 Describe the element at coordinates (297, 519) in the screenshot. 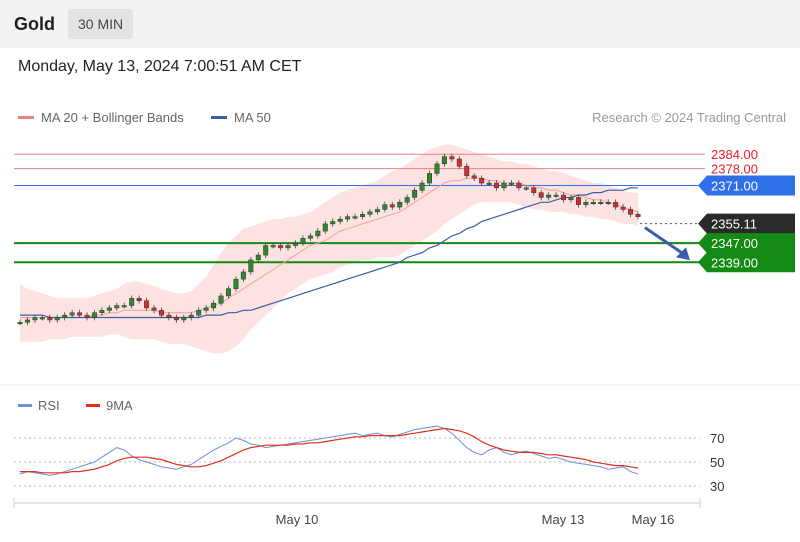

I see `x-tick-label-May-10: May 10` at that location.